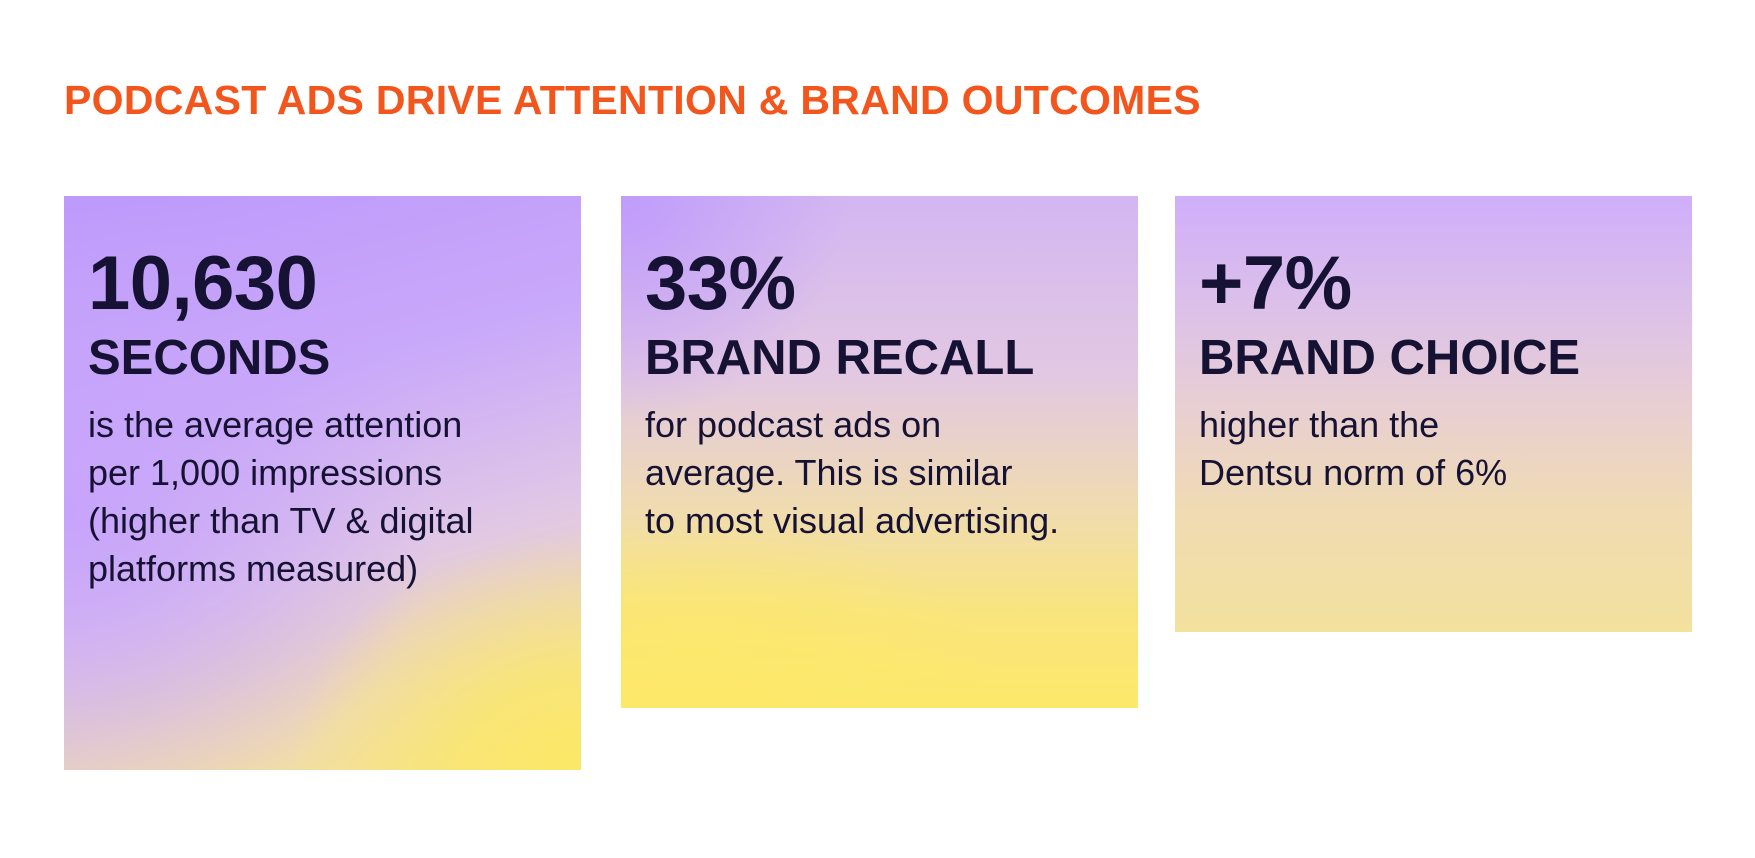 The width and height of the screenshot is (1755, 858). What do you see at coordinates (275, 424) in the screenshot?
I see `description-line: is the average attention` at bounding box center [275, 424].